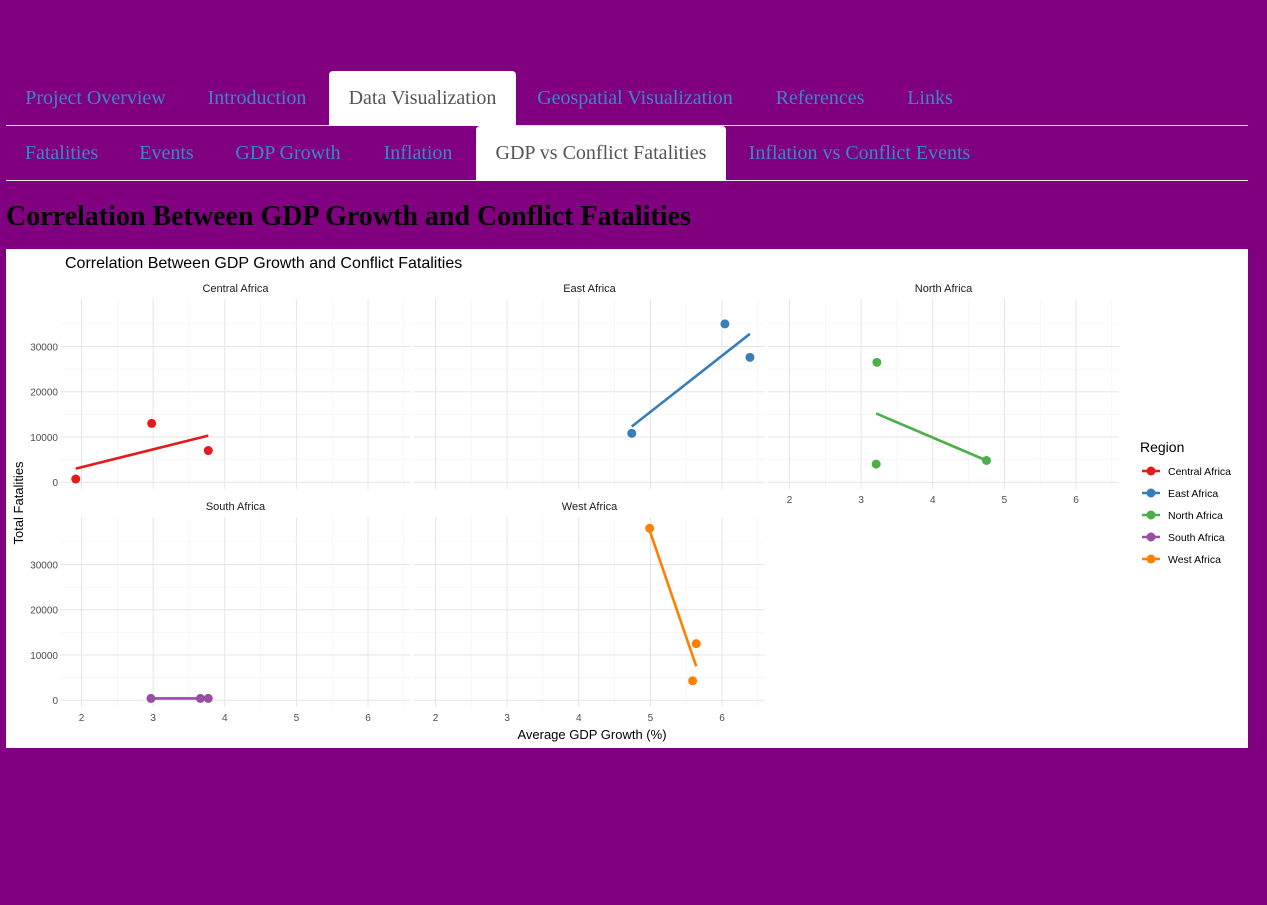  Describe the element at coordinates (44, 656) in the screenshot. I see `facet-south-africa-y-tick-label: 10000` at that location.